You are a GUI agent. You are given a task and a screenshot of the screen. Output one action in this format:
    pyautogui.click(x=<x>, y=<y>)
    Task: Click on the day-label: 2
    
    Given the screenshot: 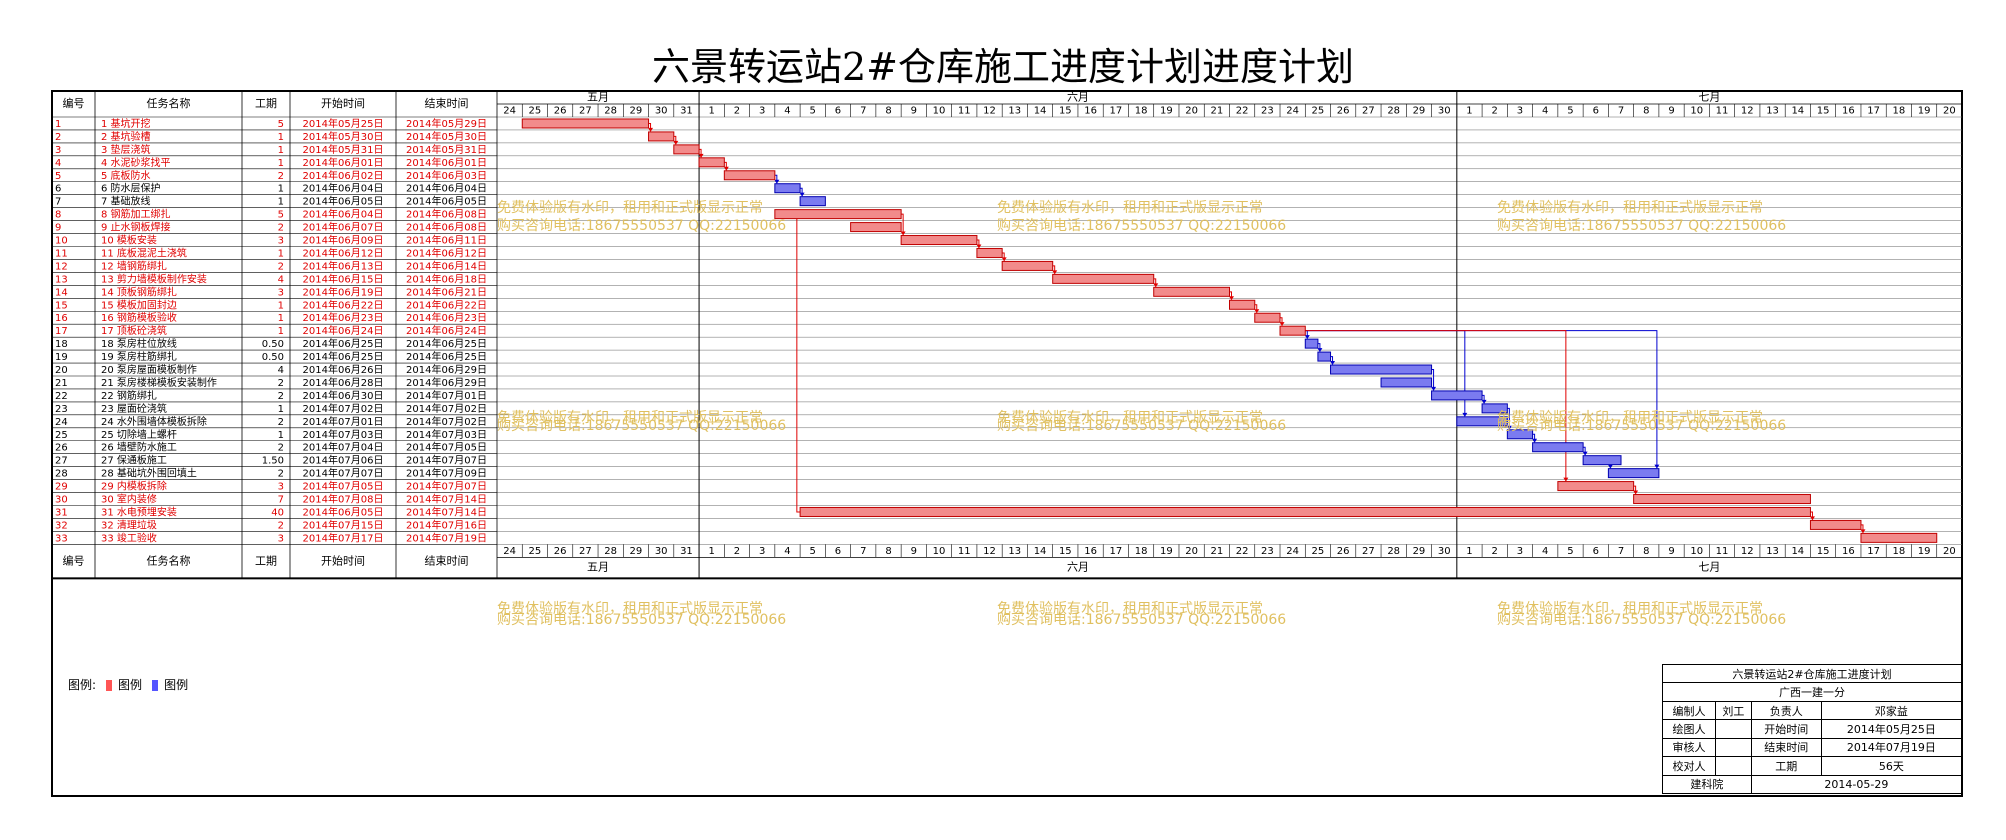 What is the action you would take?
    pyautogui.click(x=1495, y=551)
    